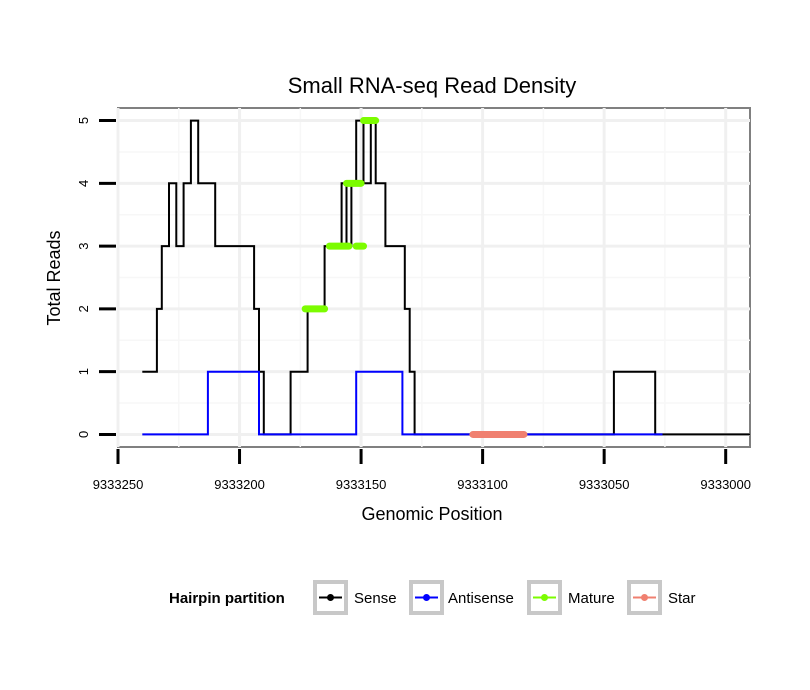 Image resolution: width=810 pixels, height=690 pixels. What do you see at coordinates (725, 484) in the screenshot?
I see `x-tick-label: 9333000` at bounding box center [725, 484].